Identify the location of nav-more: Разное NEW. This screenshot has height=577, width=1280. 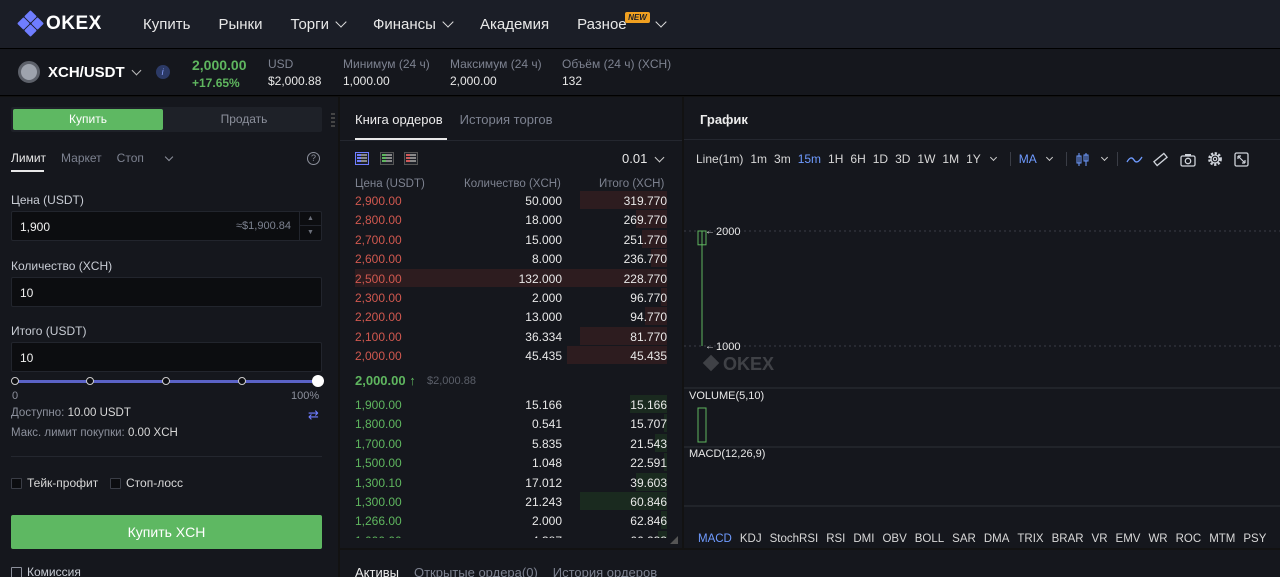
(622, 22).